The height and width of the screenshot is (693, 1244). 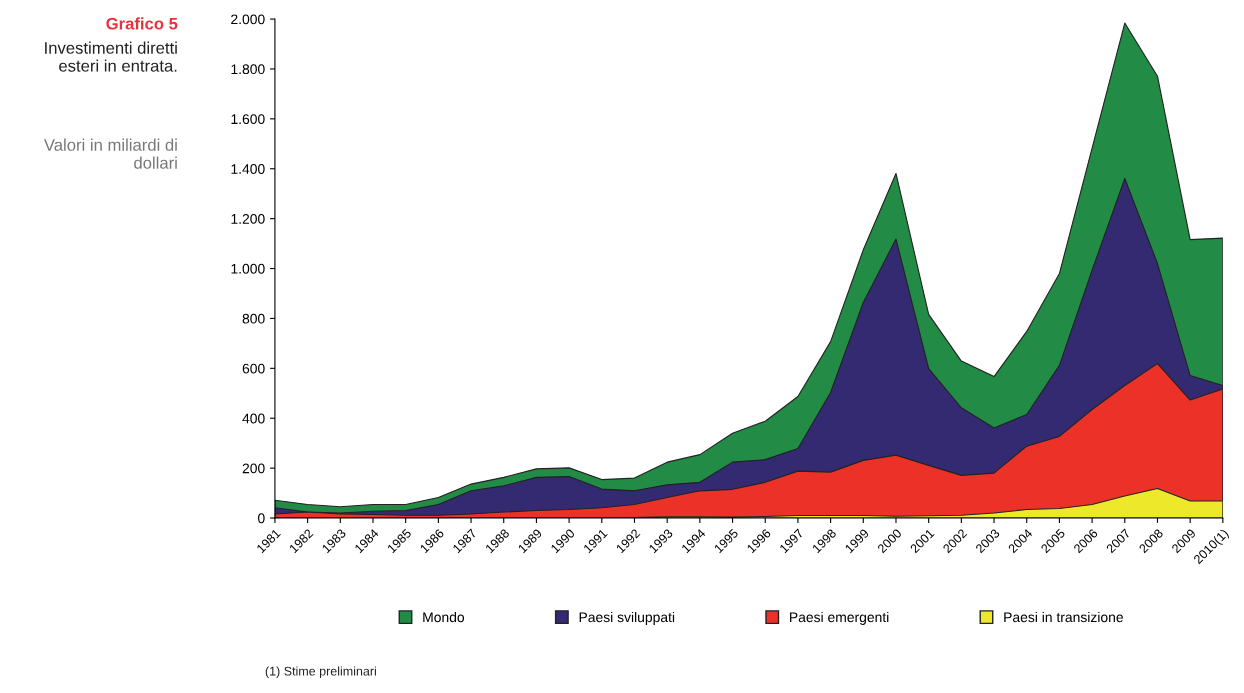 I want to click on y-tick-label: 1.000, so click(x=248, y=268).